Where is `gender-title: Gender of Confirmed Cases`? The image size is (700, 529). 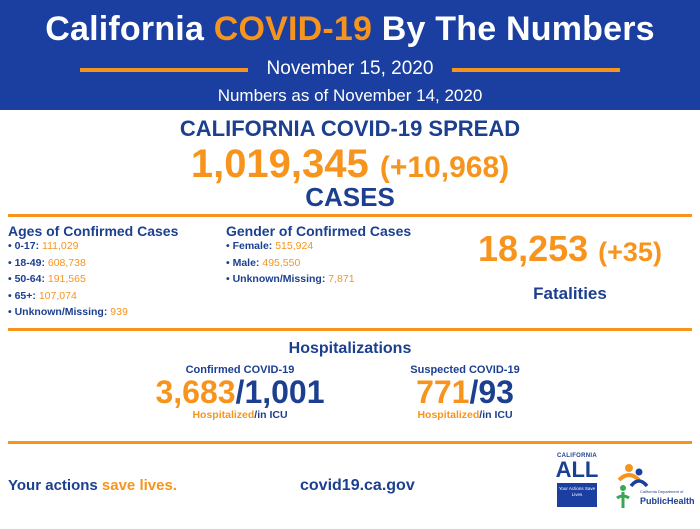
gender-title: Gender of Confirmed Cases is located at coordinates (319, 231).